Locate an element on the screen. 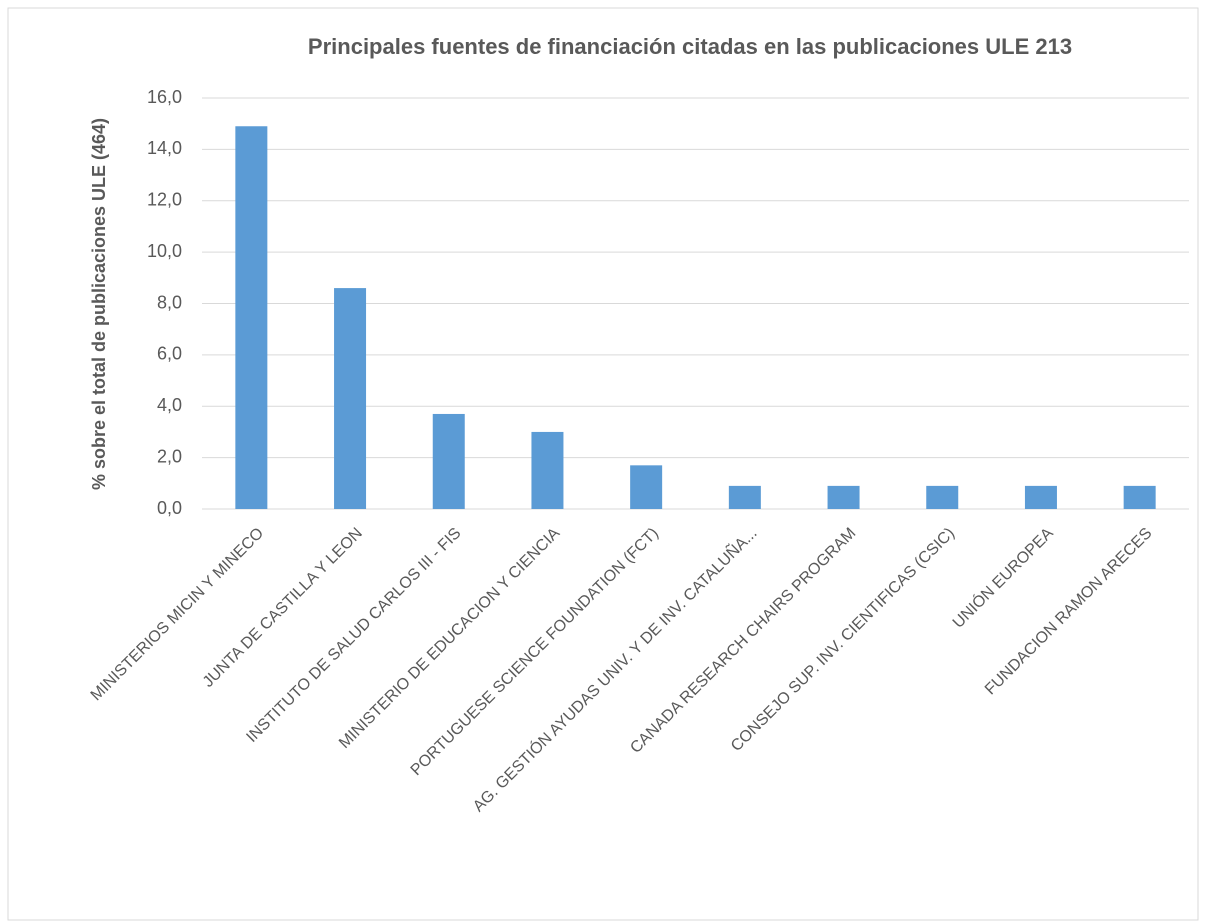 The height and width of the screenshot is (922, 1205). y-tick-label: 12,0 is located at coordinates (164, 200).